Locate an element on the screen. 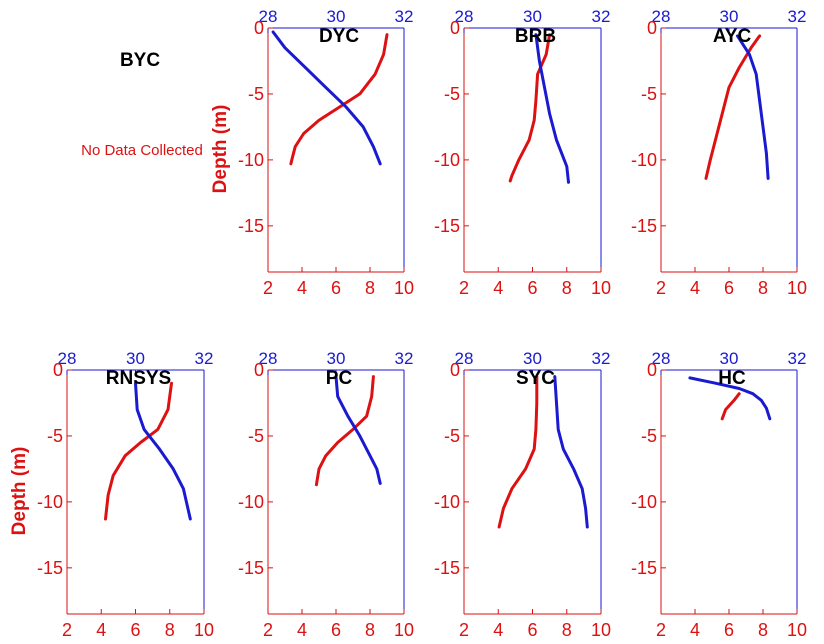 This screenshot has height=644, width=824. chart-panel-ayc: 2 4 6 8 10 28 30 32 0 -5 -10 -15 AYC is located at coordinates (719, 152).